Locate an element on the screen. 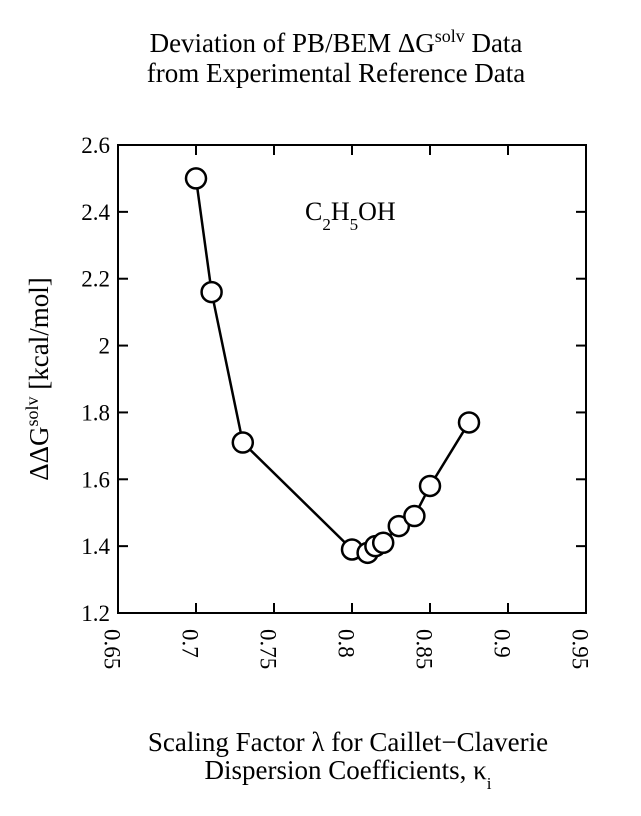  y-tick-label: 1.8 is located at coordinates (95, 412).